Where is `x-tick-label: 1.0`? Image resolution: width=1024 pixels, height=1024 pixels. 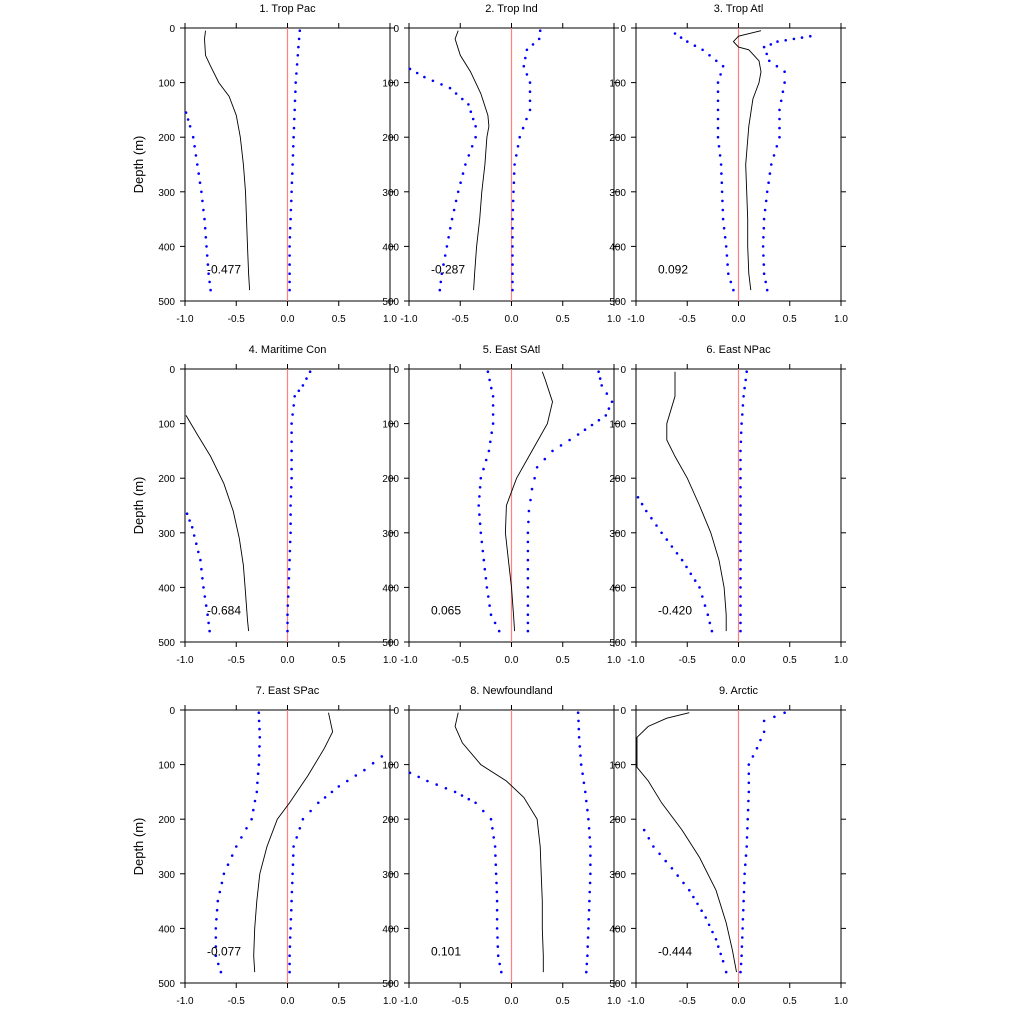 x-tick-label: 1.0 is located at coordinates (390, 660).